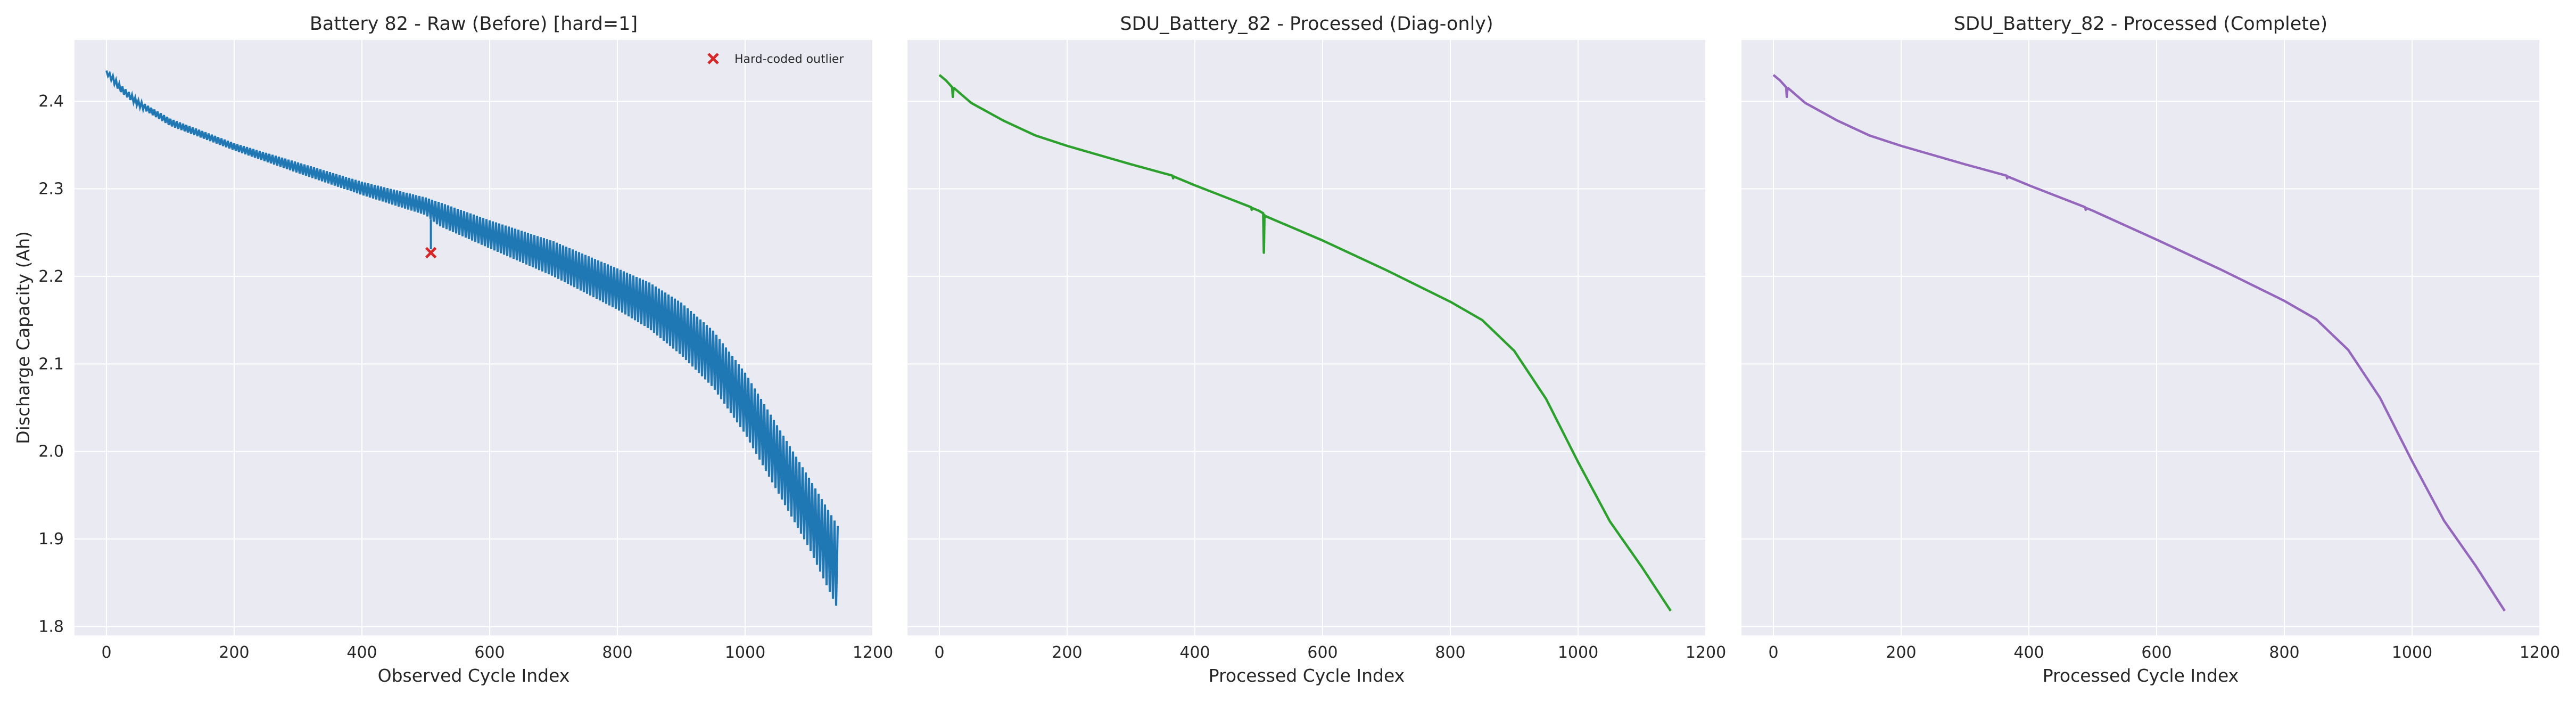 The height and width of the screenshot is (703, 2576). What do you see at coordinates (51, 627) in the screenshot?
I see `y-tick-label: 1.8` at bounding box center [51, 627].